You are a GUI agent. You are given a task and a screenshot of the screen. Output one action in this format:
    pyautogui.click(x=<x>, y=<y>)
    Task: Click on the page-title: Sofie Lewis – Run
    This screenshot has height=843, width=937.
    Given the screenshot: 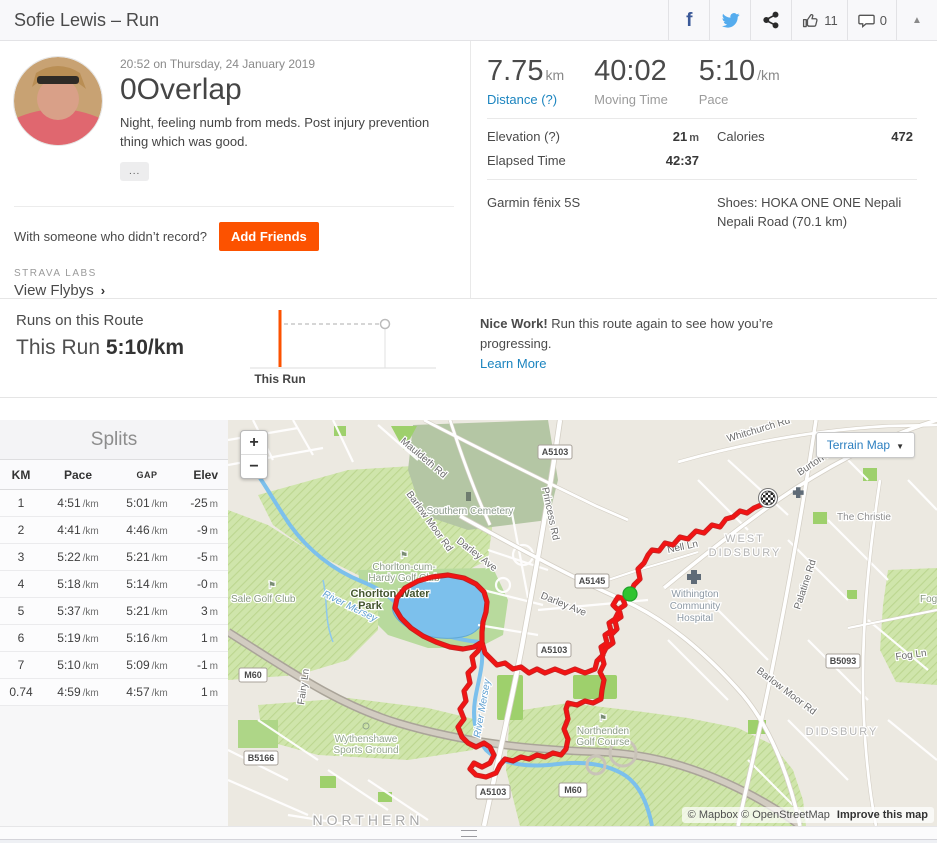 What is the action you would take?
    pyautogui.click(x=87, y=19)
    